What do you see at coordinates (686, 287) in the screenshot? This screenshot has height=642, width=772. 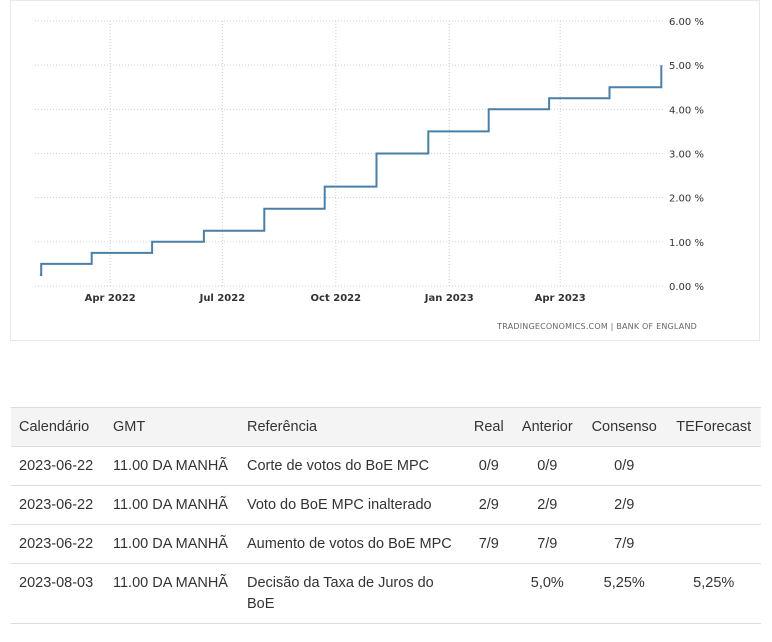 I see `y-tick-label: 0.00 %` at bounding box center [686, 287].